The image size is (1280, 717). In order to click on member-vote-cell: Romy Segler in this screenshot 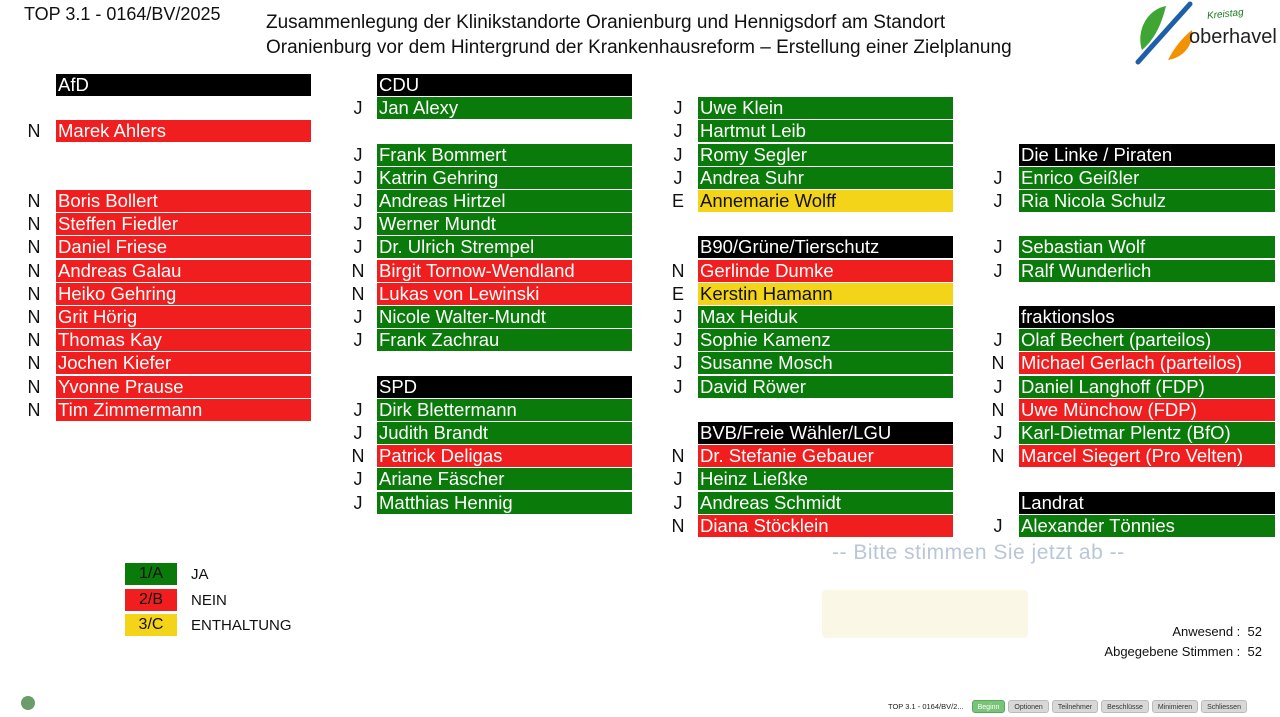, I will do `click(825, 154)`.